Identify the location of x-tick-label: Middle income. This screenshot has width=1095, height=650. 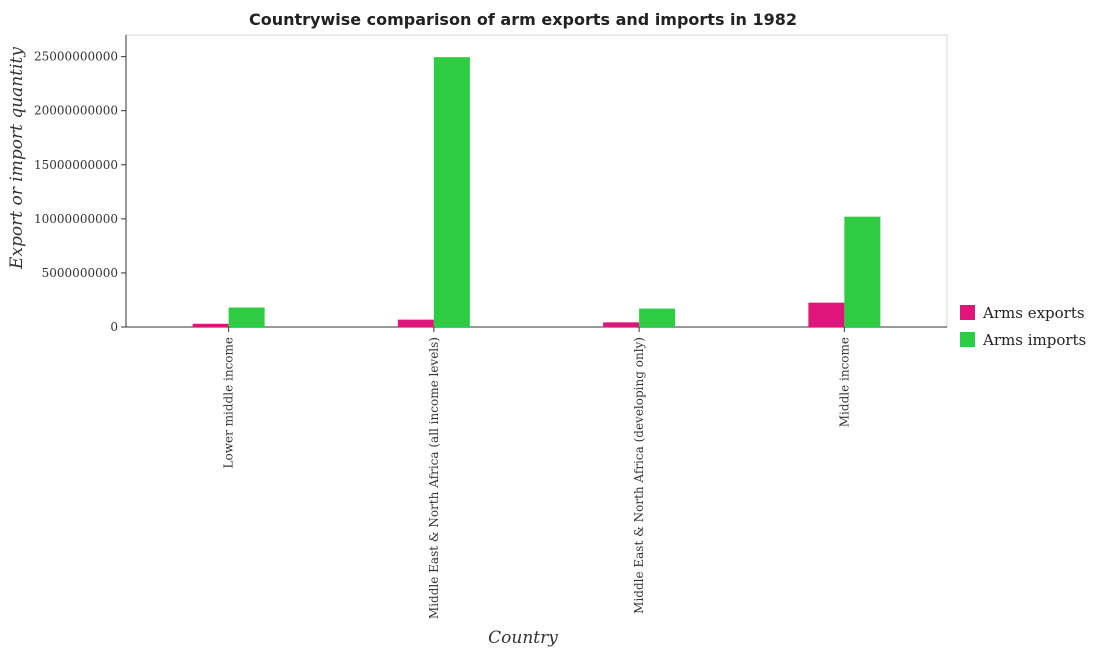
(844, 382).